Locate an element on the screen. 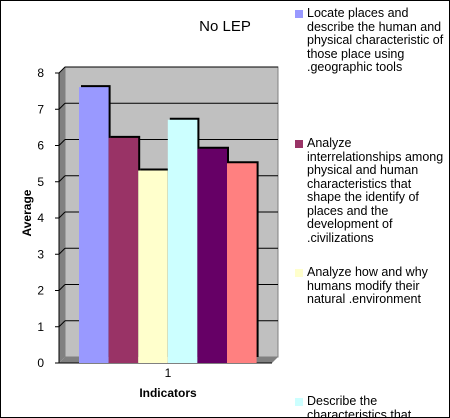  y-tick-label-5: 5 is located at coordinates (40, 182).